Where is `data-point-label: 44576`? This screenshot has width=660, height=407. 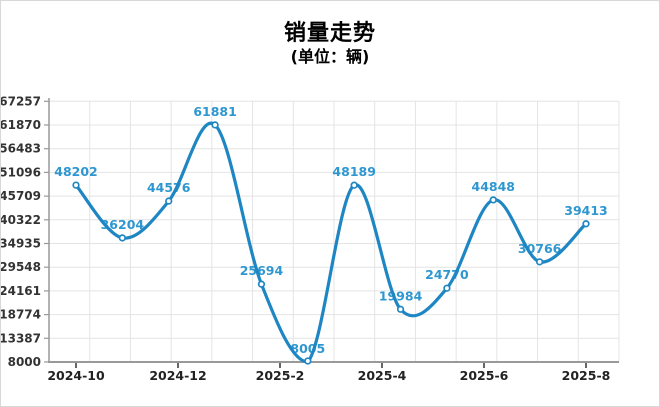 data-point-label: 44576 is located at coordinates (169, 187).